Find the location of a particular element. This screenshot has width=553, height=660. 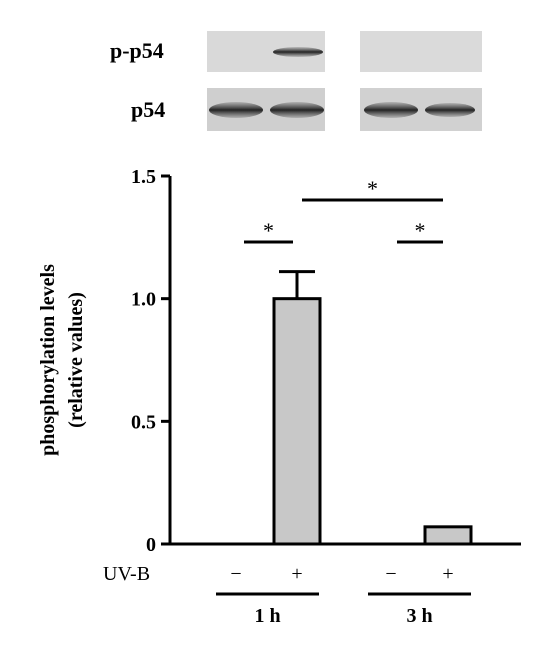

blot-label-p-p54: p-p54 is located at coordinates (137, 50).